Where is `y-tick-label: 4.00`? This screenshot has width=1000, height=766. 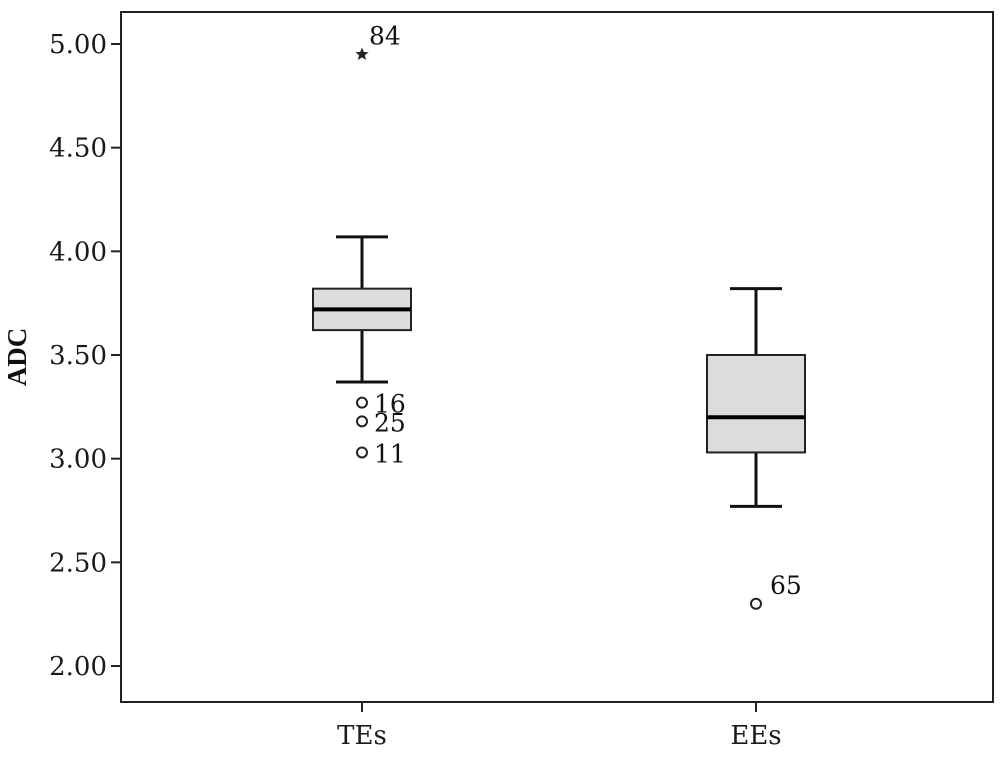
y-tick-label: 4.00 is located at coordinates (78, 252).